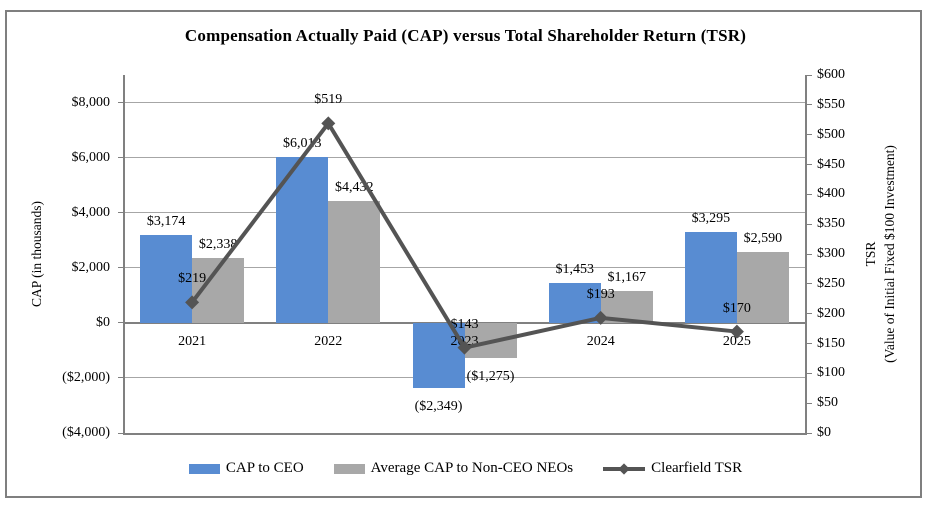 The image size is (931, 508). Describe the element at coordinates (600, 341) in the screenshot. I see `category-label: 2024` at that location.